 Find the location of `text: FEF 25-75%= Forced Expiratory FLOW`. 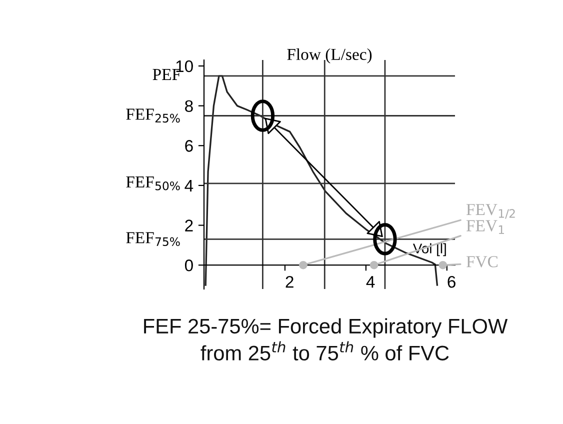

text: FEF 25-75%= Forced Expiratory FLOW is located at coordinates (326, 328).